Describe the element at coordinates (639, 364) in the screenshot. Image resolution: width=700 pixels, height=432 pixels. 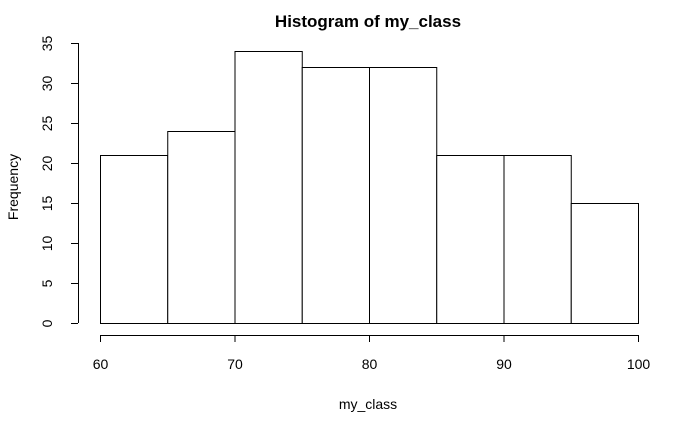
I see `x-tick-label-100: 100` at that location.